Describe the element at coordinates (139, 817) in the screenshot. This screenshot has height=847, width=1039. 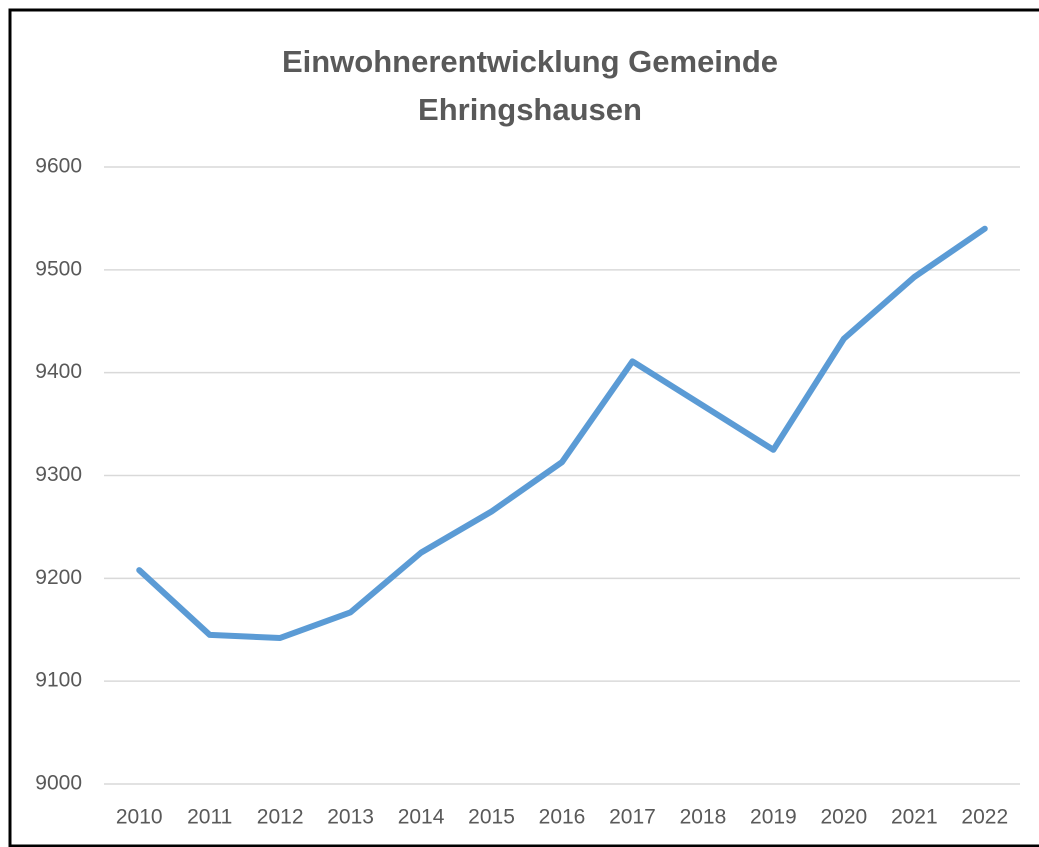
I see `x-tick-label: 2010` at that location.